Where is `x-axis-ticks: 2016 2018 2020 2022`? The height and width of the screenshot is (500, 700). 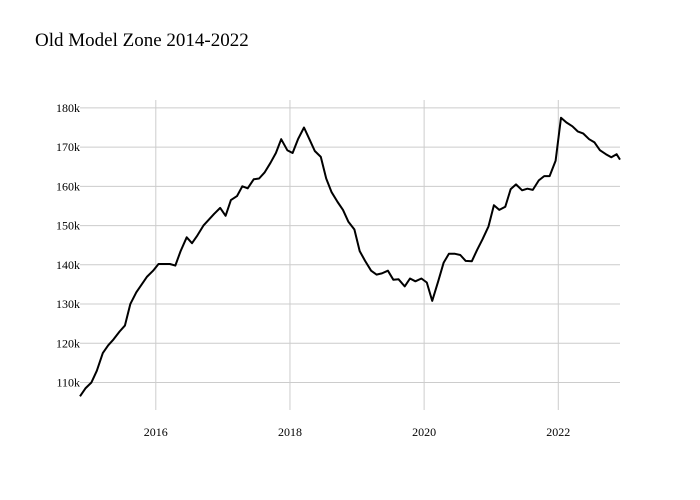 x-axis-ticks: 2016 2018 2020 2022 is located at coordinates (357, 432).